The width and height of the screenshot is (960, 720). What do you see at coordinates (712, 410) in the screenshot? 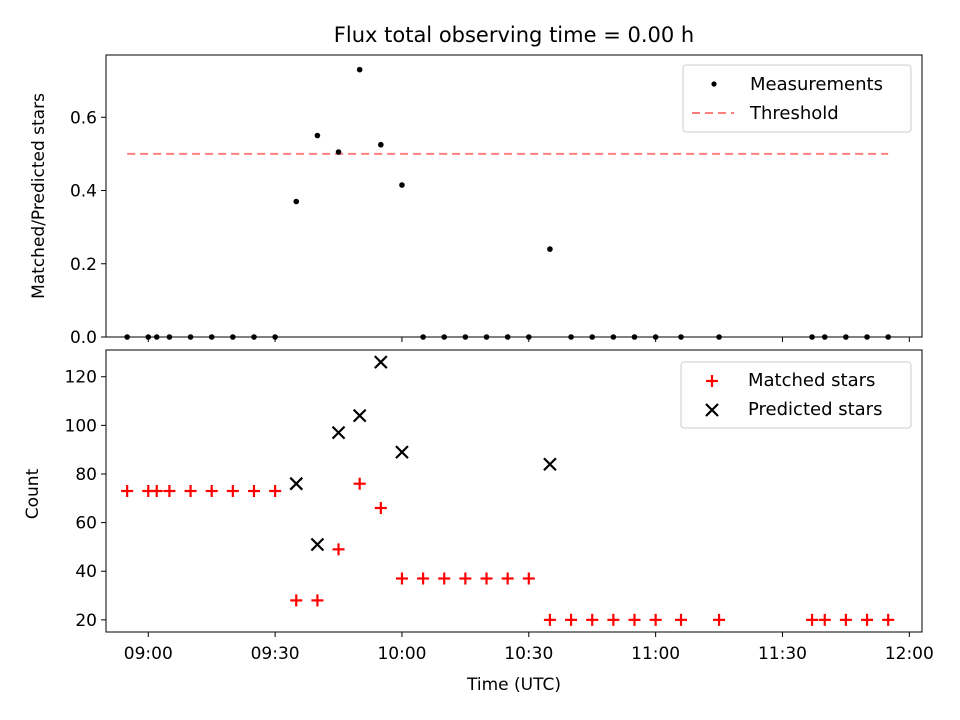
I see `legend-predicted-marker` at bounding box center [712, 410].